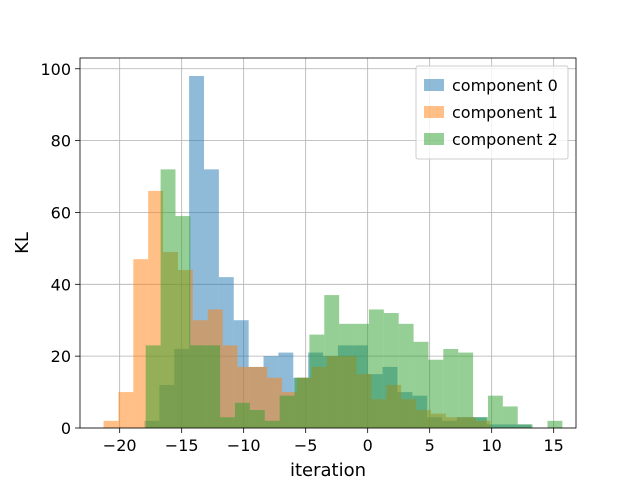 The width and height of the screenshot is (640, 480). What do you see at coordinates (182, 445) in the screenshot?
I see `x-tick-label: −15` at bounding box center [182, 445].